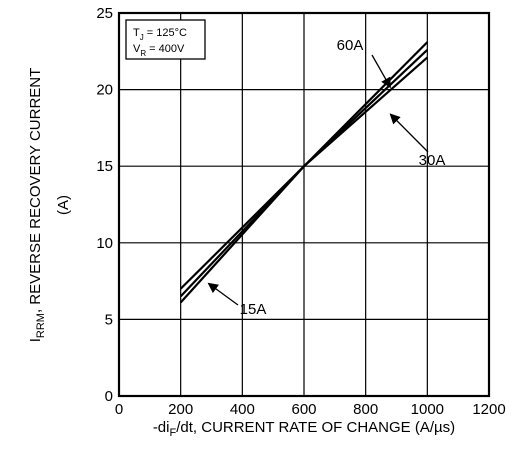 This screenshot has height=449, width=526. I want to click on x-tick-label: 1200, so click(488, 409).